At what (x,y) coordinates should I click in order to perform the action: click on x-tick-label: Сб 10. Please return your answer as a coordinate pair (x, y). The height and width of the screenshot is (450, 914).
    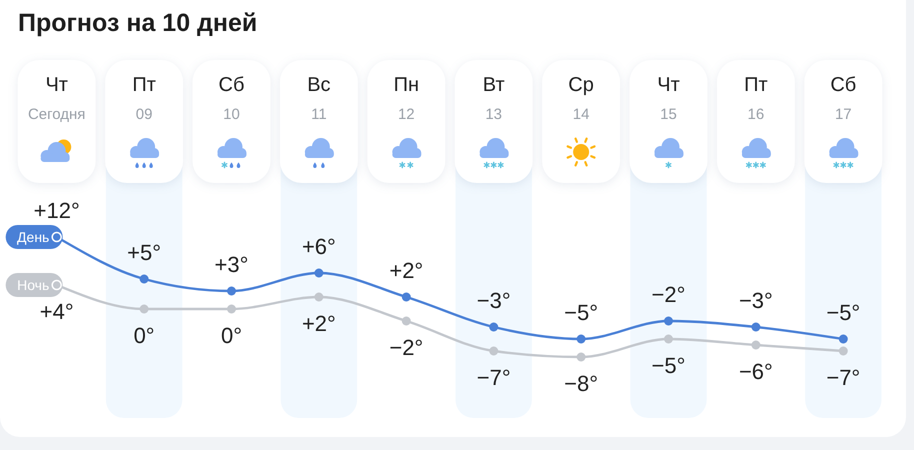
    Looking at the image, I should click on (231, 98).